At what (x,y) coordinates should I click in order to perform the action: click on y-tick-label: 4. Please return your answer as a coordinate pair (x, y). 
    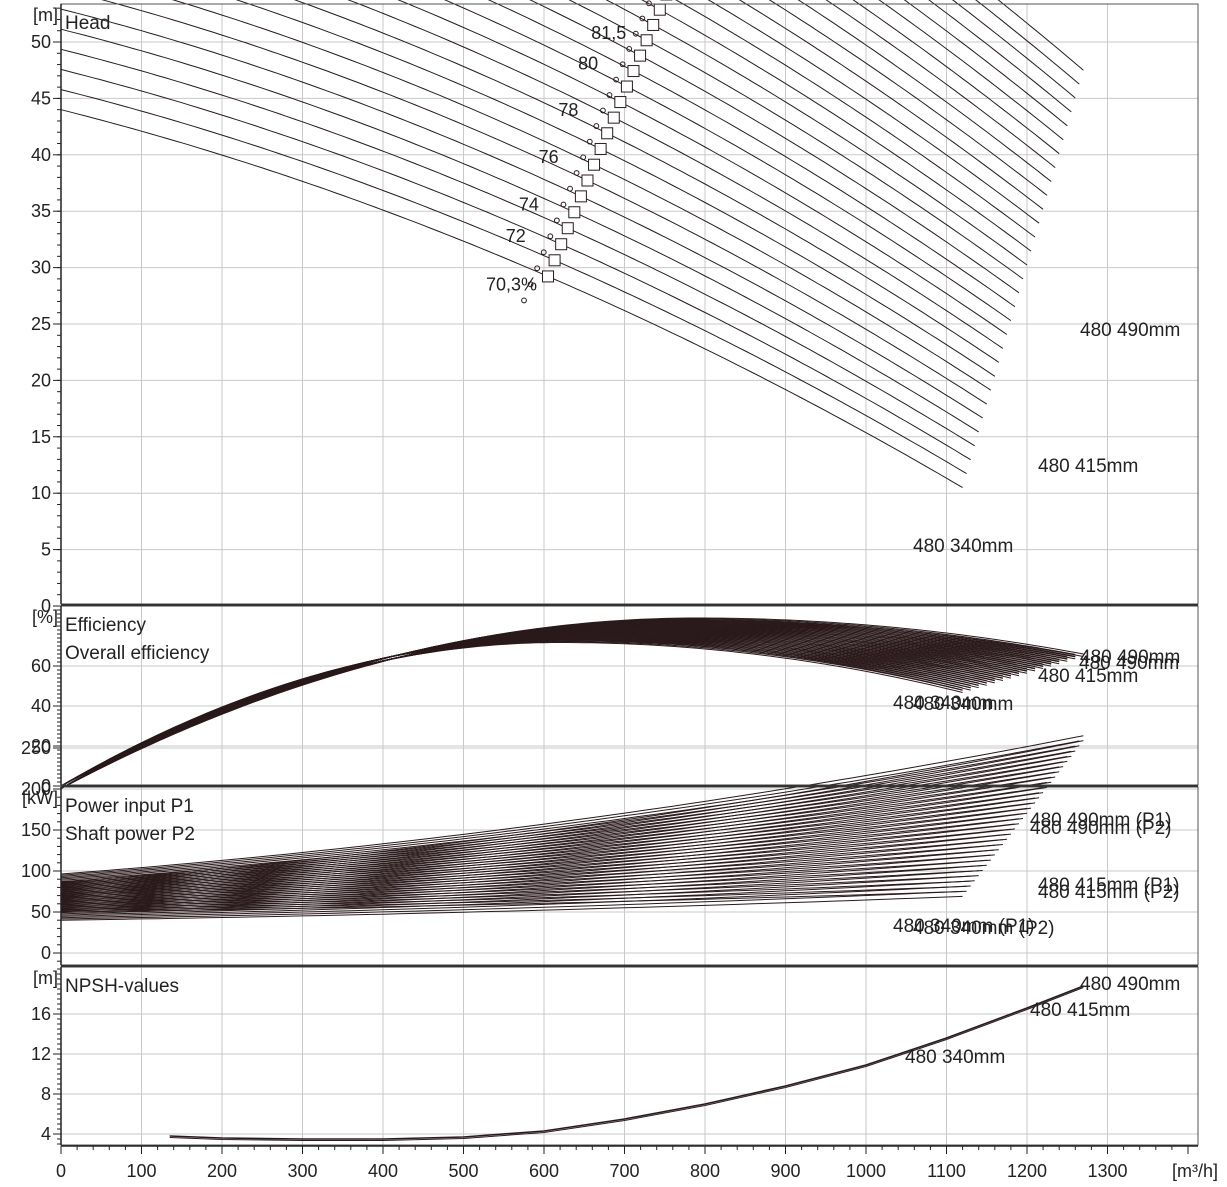
    Looking at the image, I should click on (46, 1134).